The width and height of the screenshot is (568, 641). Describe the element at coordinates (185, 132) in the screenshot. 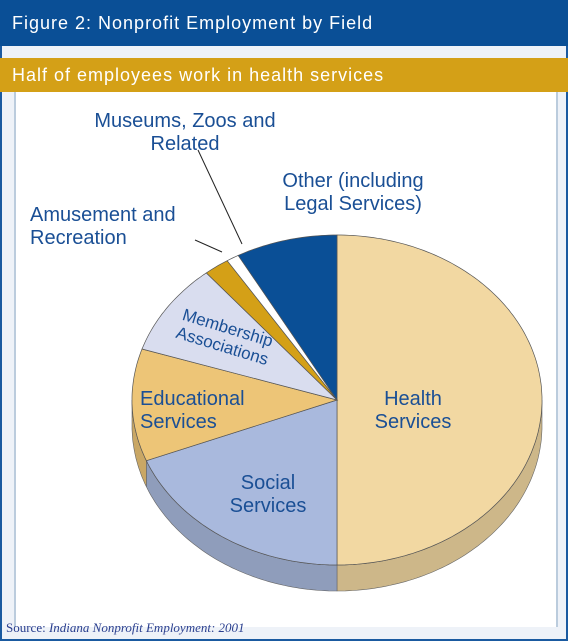

I see `slice-label: Museums, Zoos and Related` at that location.